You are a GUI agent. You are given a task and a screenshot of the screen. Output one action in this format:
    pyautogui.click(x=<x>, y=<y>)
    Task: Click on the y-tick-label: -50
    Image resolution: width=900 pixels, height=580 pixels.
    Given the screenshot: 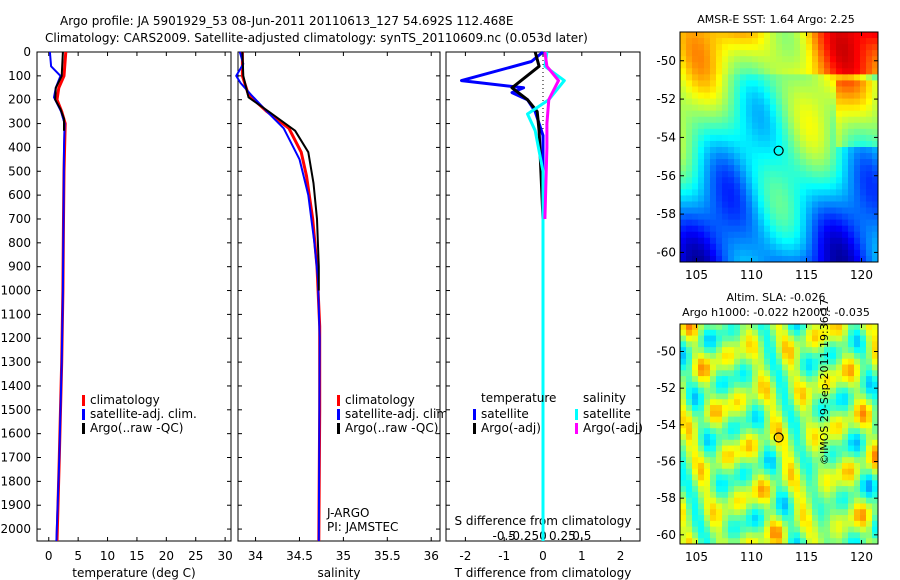 What is the action you would take?
    pyautogui.click(x=666, y=61)
    